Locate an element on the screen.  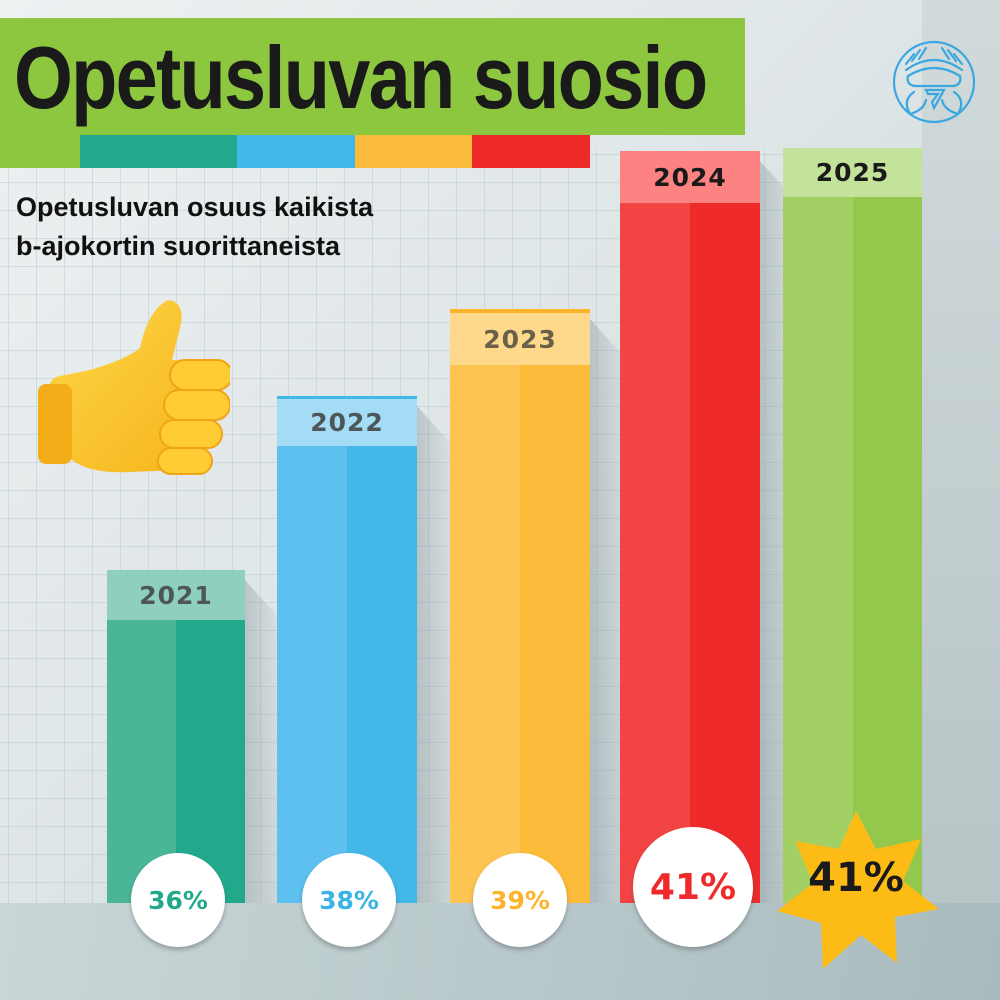
bar-year-label: 2025 is located at coordinates (852, 172).